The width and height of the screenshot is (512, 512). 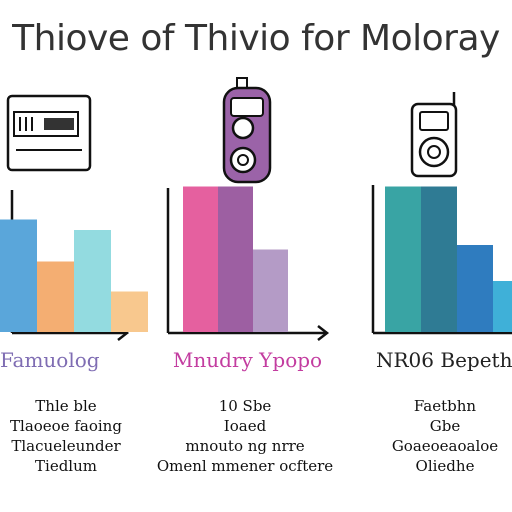 I want to click on panel-3-desc-line: Goaeoeaoaloe, so click(x=445, y=446).